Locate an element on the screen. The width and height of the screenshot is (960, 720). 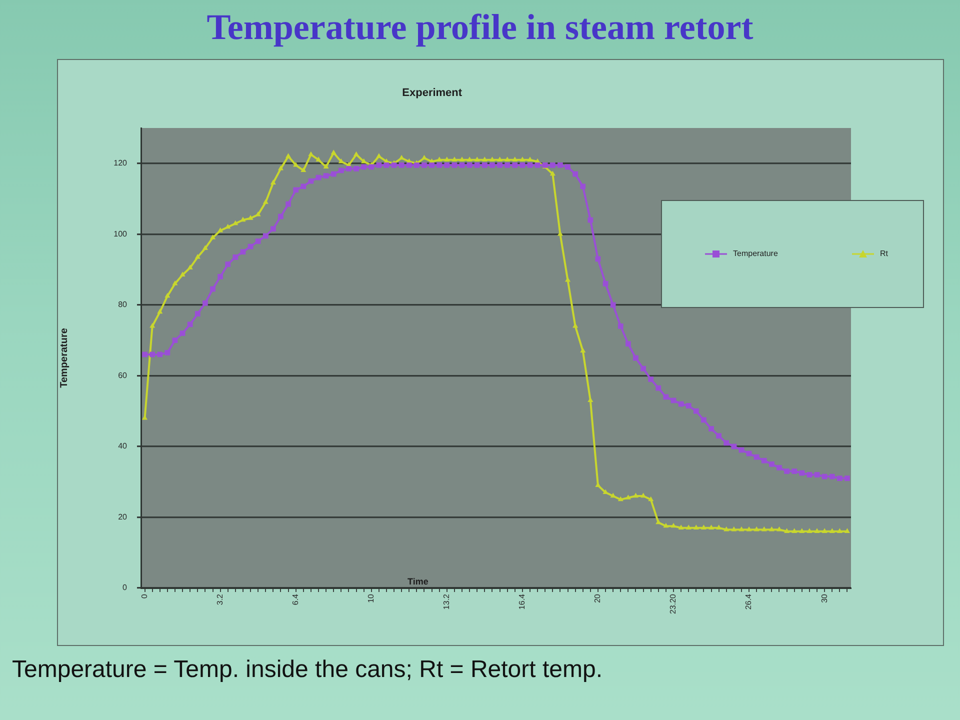
legend-label: Rt is located at coordinates (884, 254).